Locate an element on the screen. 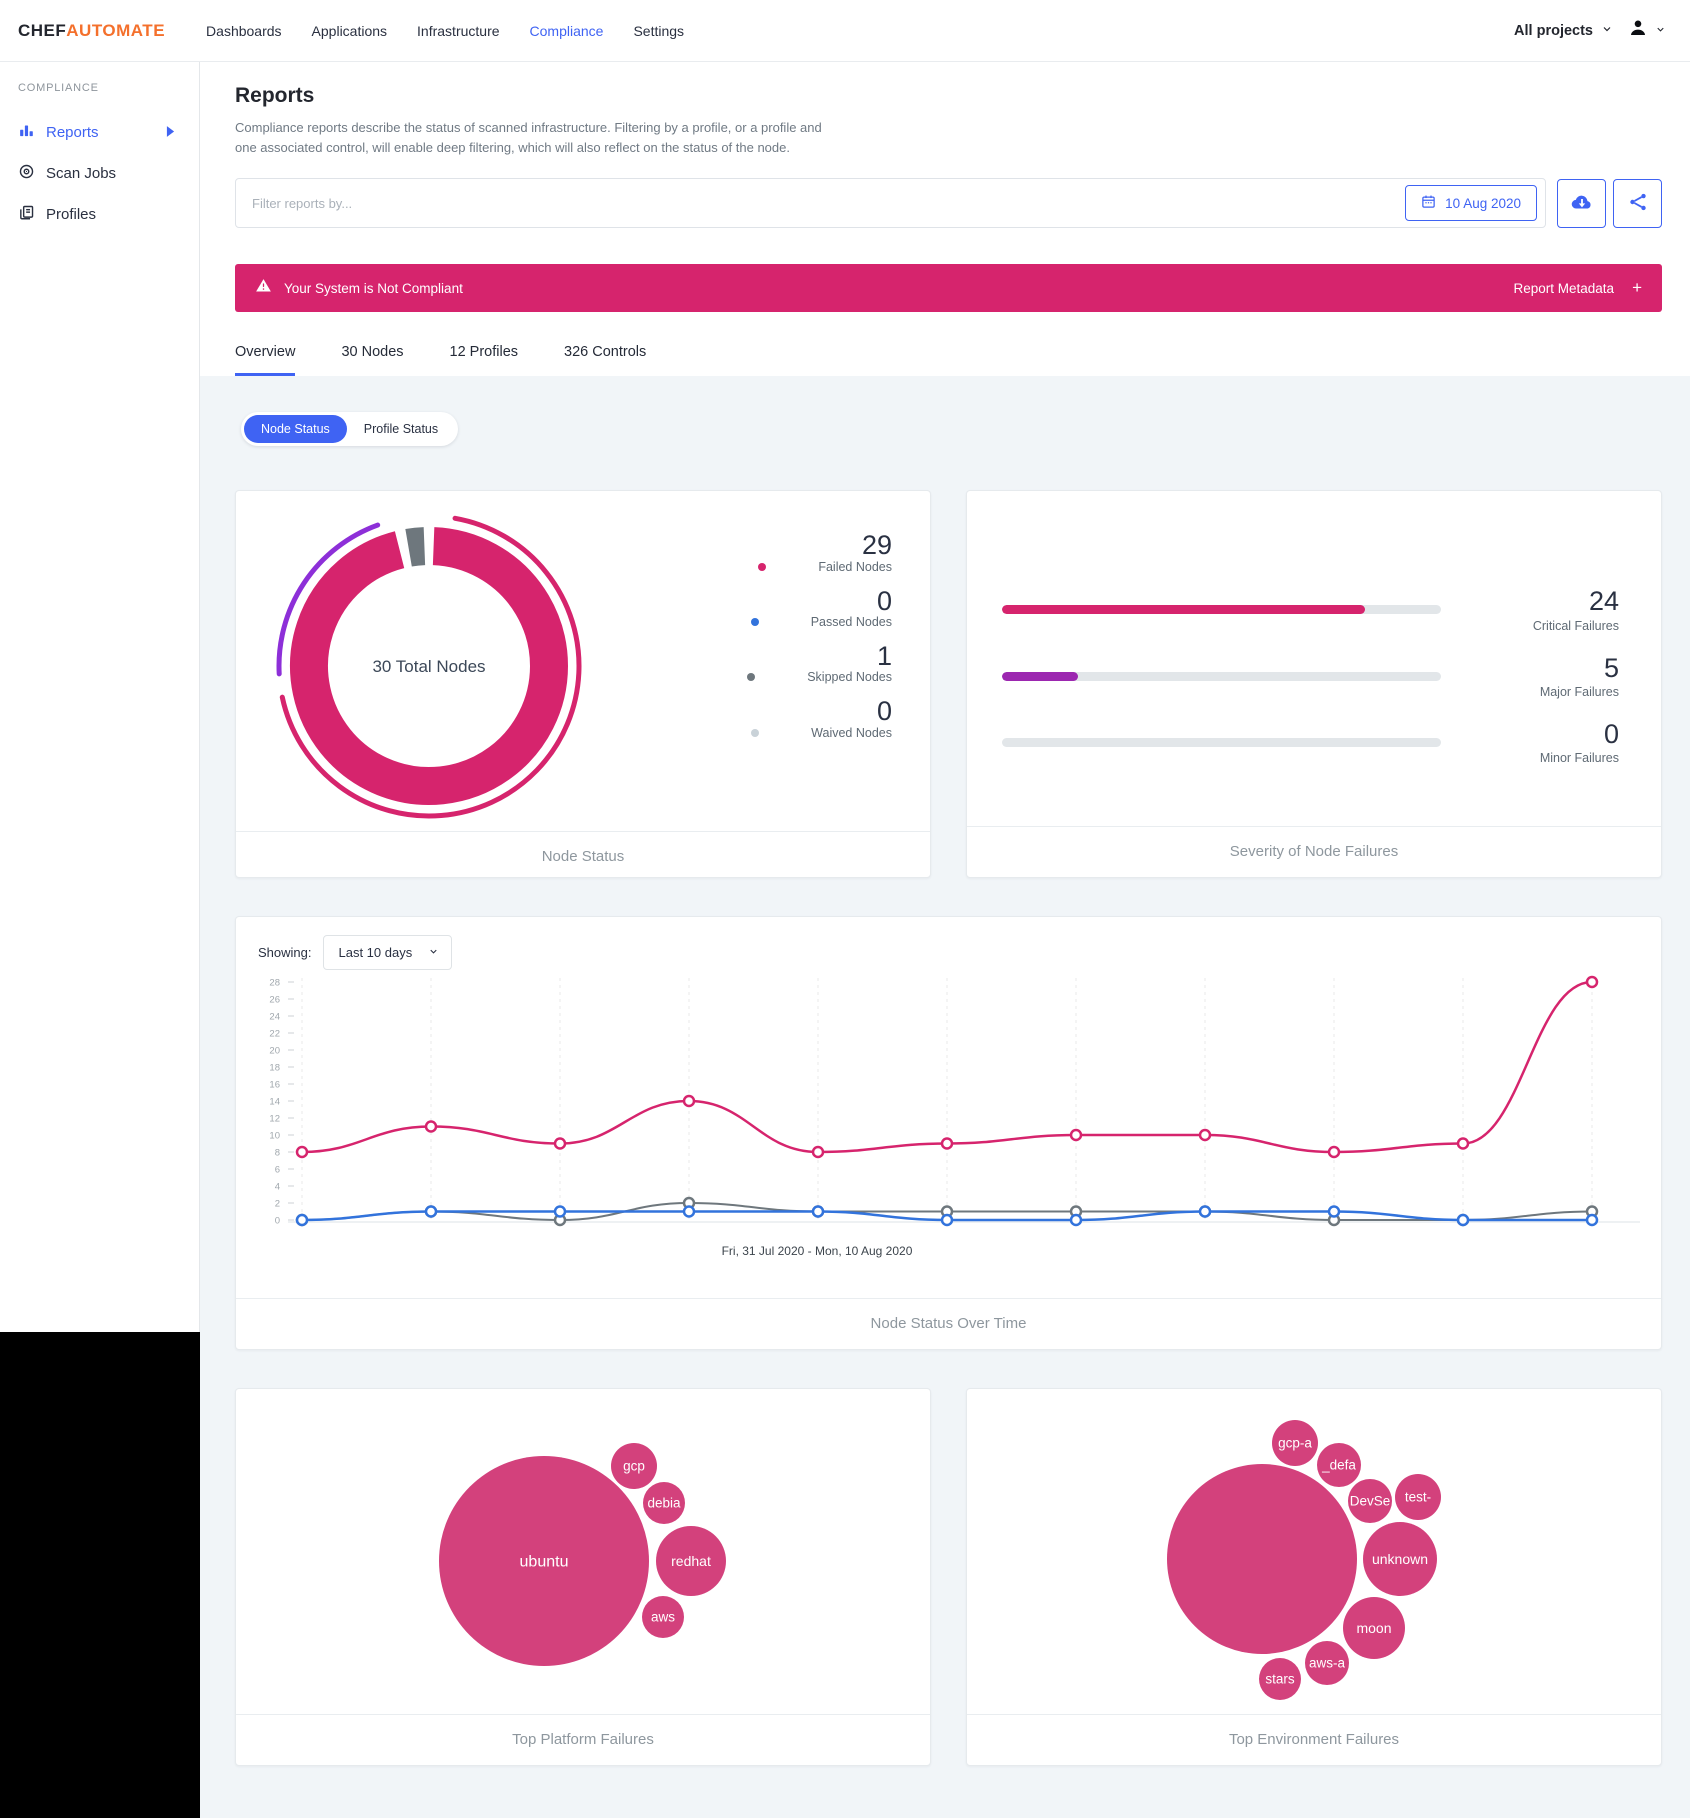  severity-value: 5 is located at coordinates (1611, 667).